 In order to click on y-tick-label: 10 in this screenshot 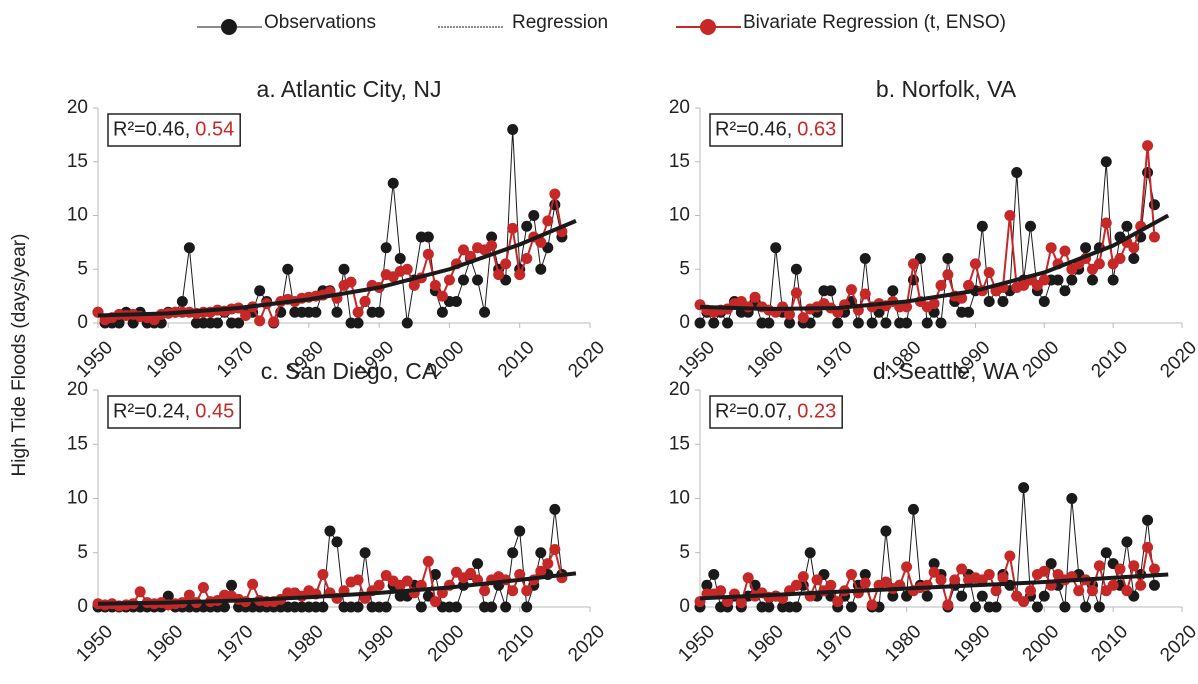, I will do `click(679, 215)`.